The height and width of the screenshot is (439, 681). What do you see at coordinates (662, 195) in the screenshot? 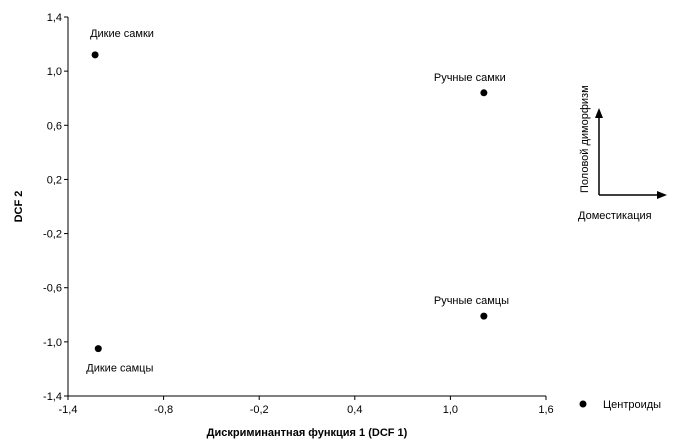
I see `arrow-right-icon` at bounding box center [662, 195].